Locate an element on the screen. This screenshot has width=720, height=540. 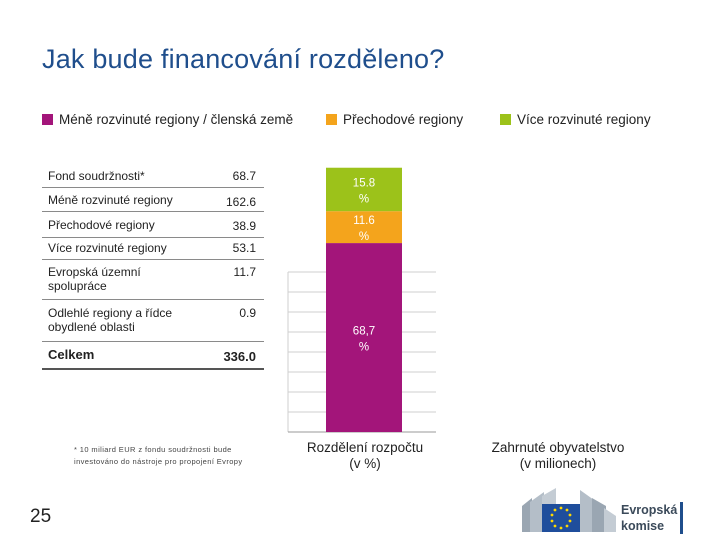
legend-item-less-developed: Méně rozvinuté regiony / členská země is located at coordinates (167, 119).